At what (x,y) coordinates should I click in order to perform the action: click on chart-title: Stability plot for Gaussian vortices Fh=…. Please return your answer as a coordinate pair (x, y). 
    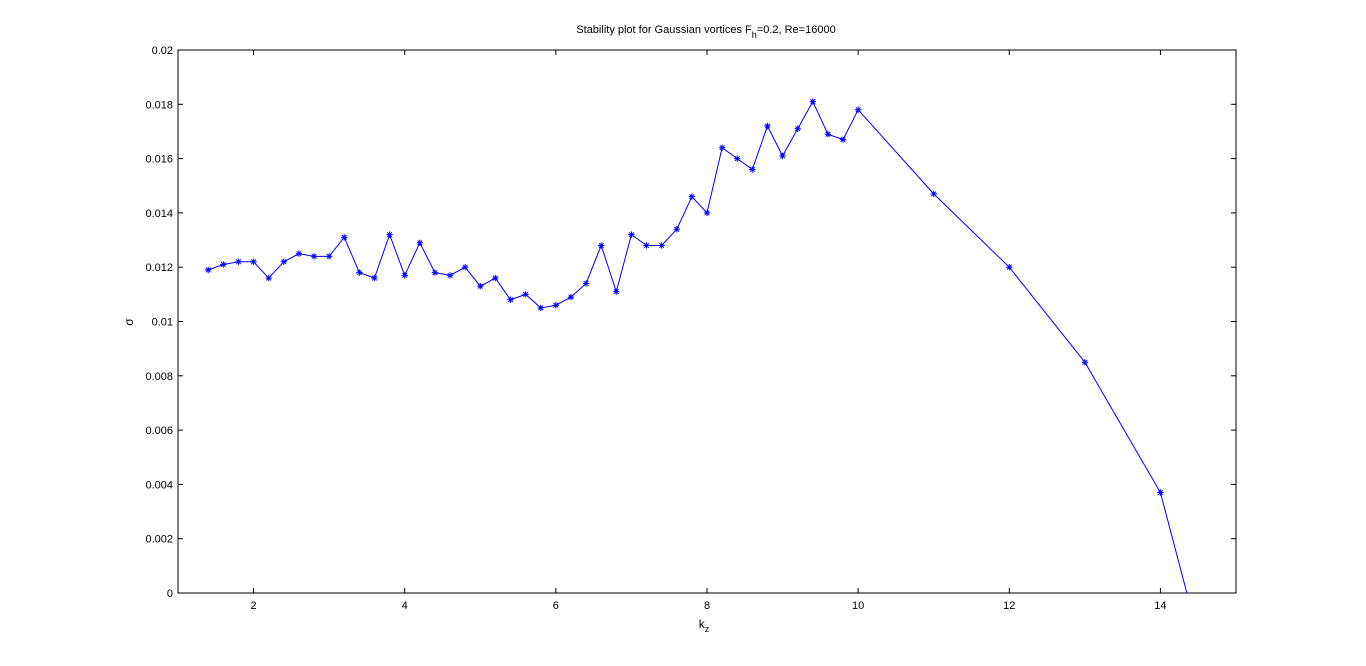
    Looking at the image, I should click on (705, 32).